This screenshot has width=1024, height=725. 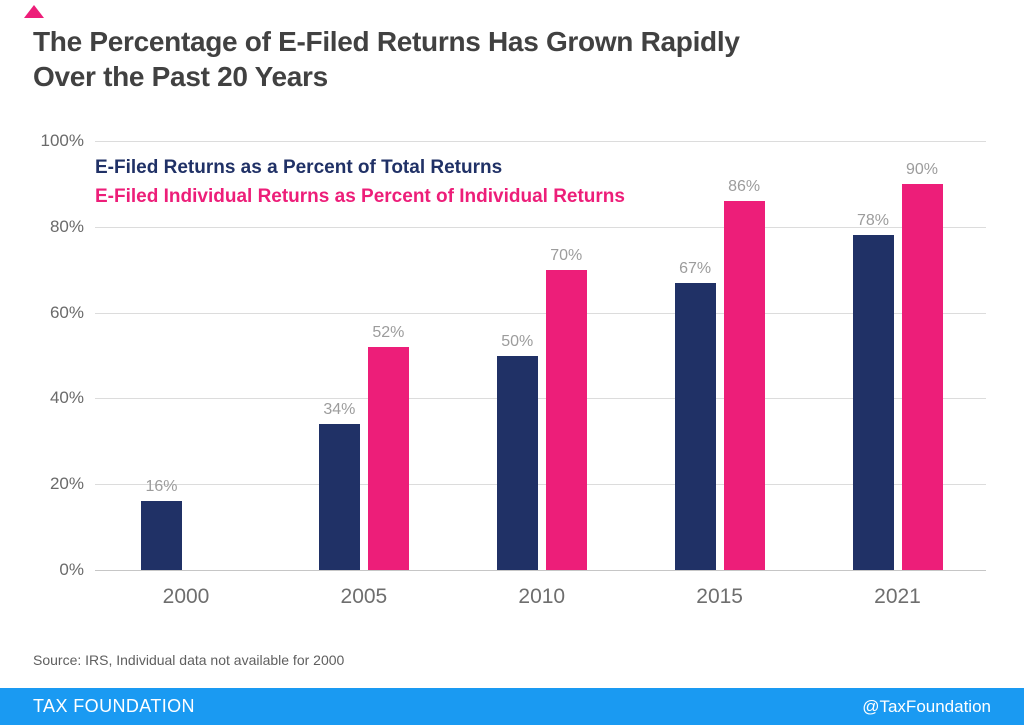 What do you see at coordinates (62, 140) in the screenshot?
I see `y-axis-tick-label: 100%` at bounding box center [62, 140].